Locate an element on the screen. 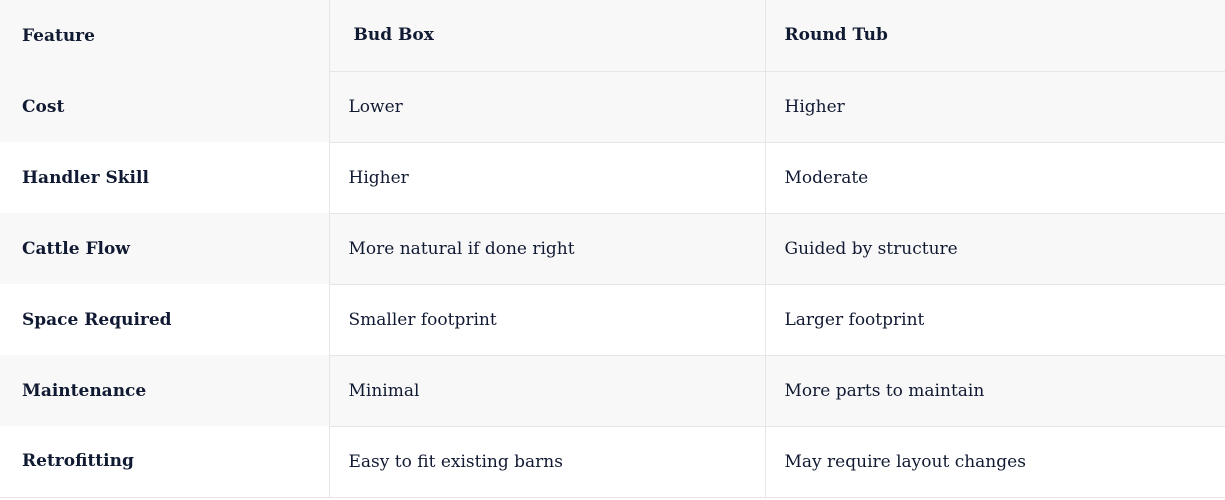 The image size is (1225, 500). round-tub-cell: Guided by structure is located at coordinates (994, 249).